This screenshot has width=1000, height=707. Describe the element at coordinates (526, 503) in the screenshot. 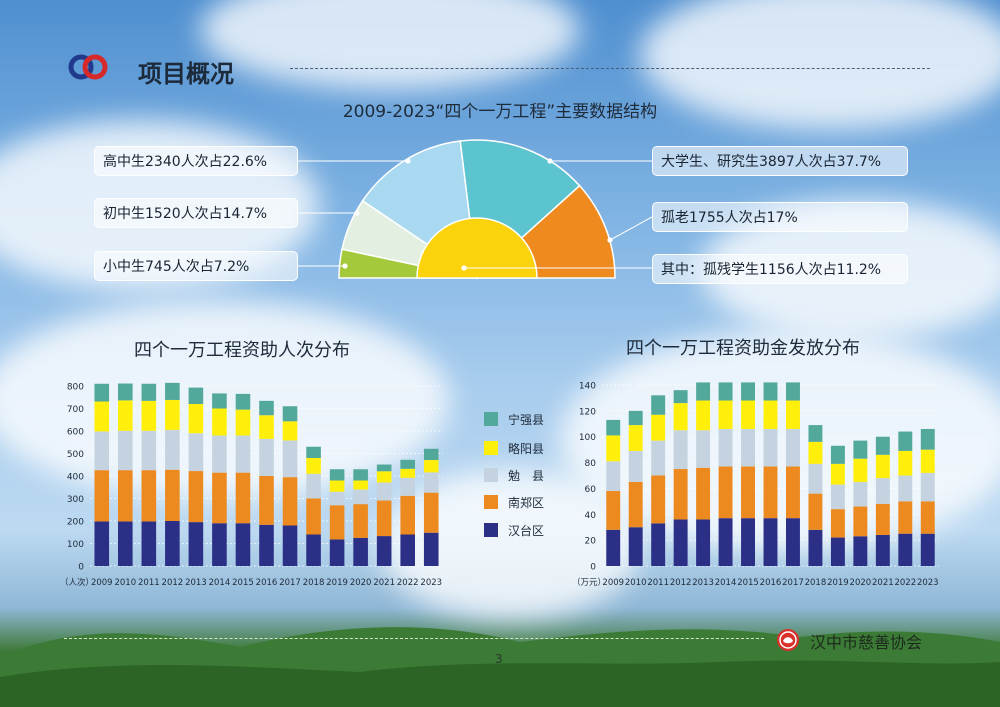

I see `legend-label: 南郑区` at that location.